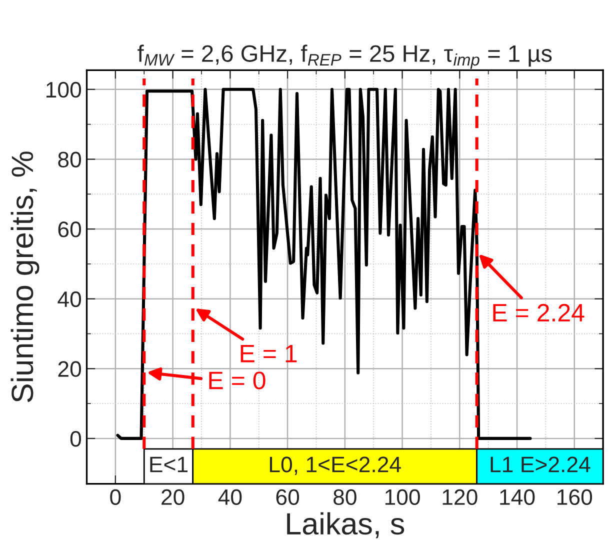 This screenshot has width=611, height=540. I want to click on y-axis-title: Siuntimo greitis, %, so click(25, 277).